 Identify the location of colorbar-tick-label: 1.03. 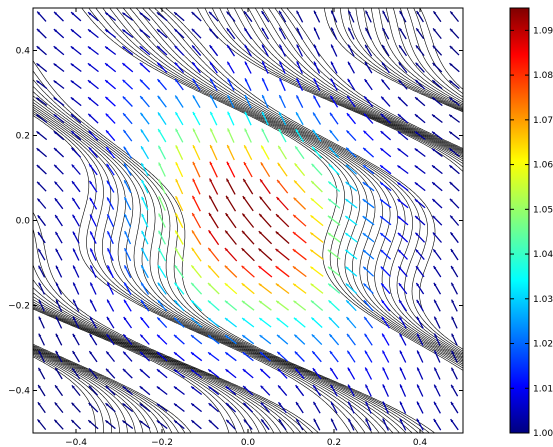
(543, 300).